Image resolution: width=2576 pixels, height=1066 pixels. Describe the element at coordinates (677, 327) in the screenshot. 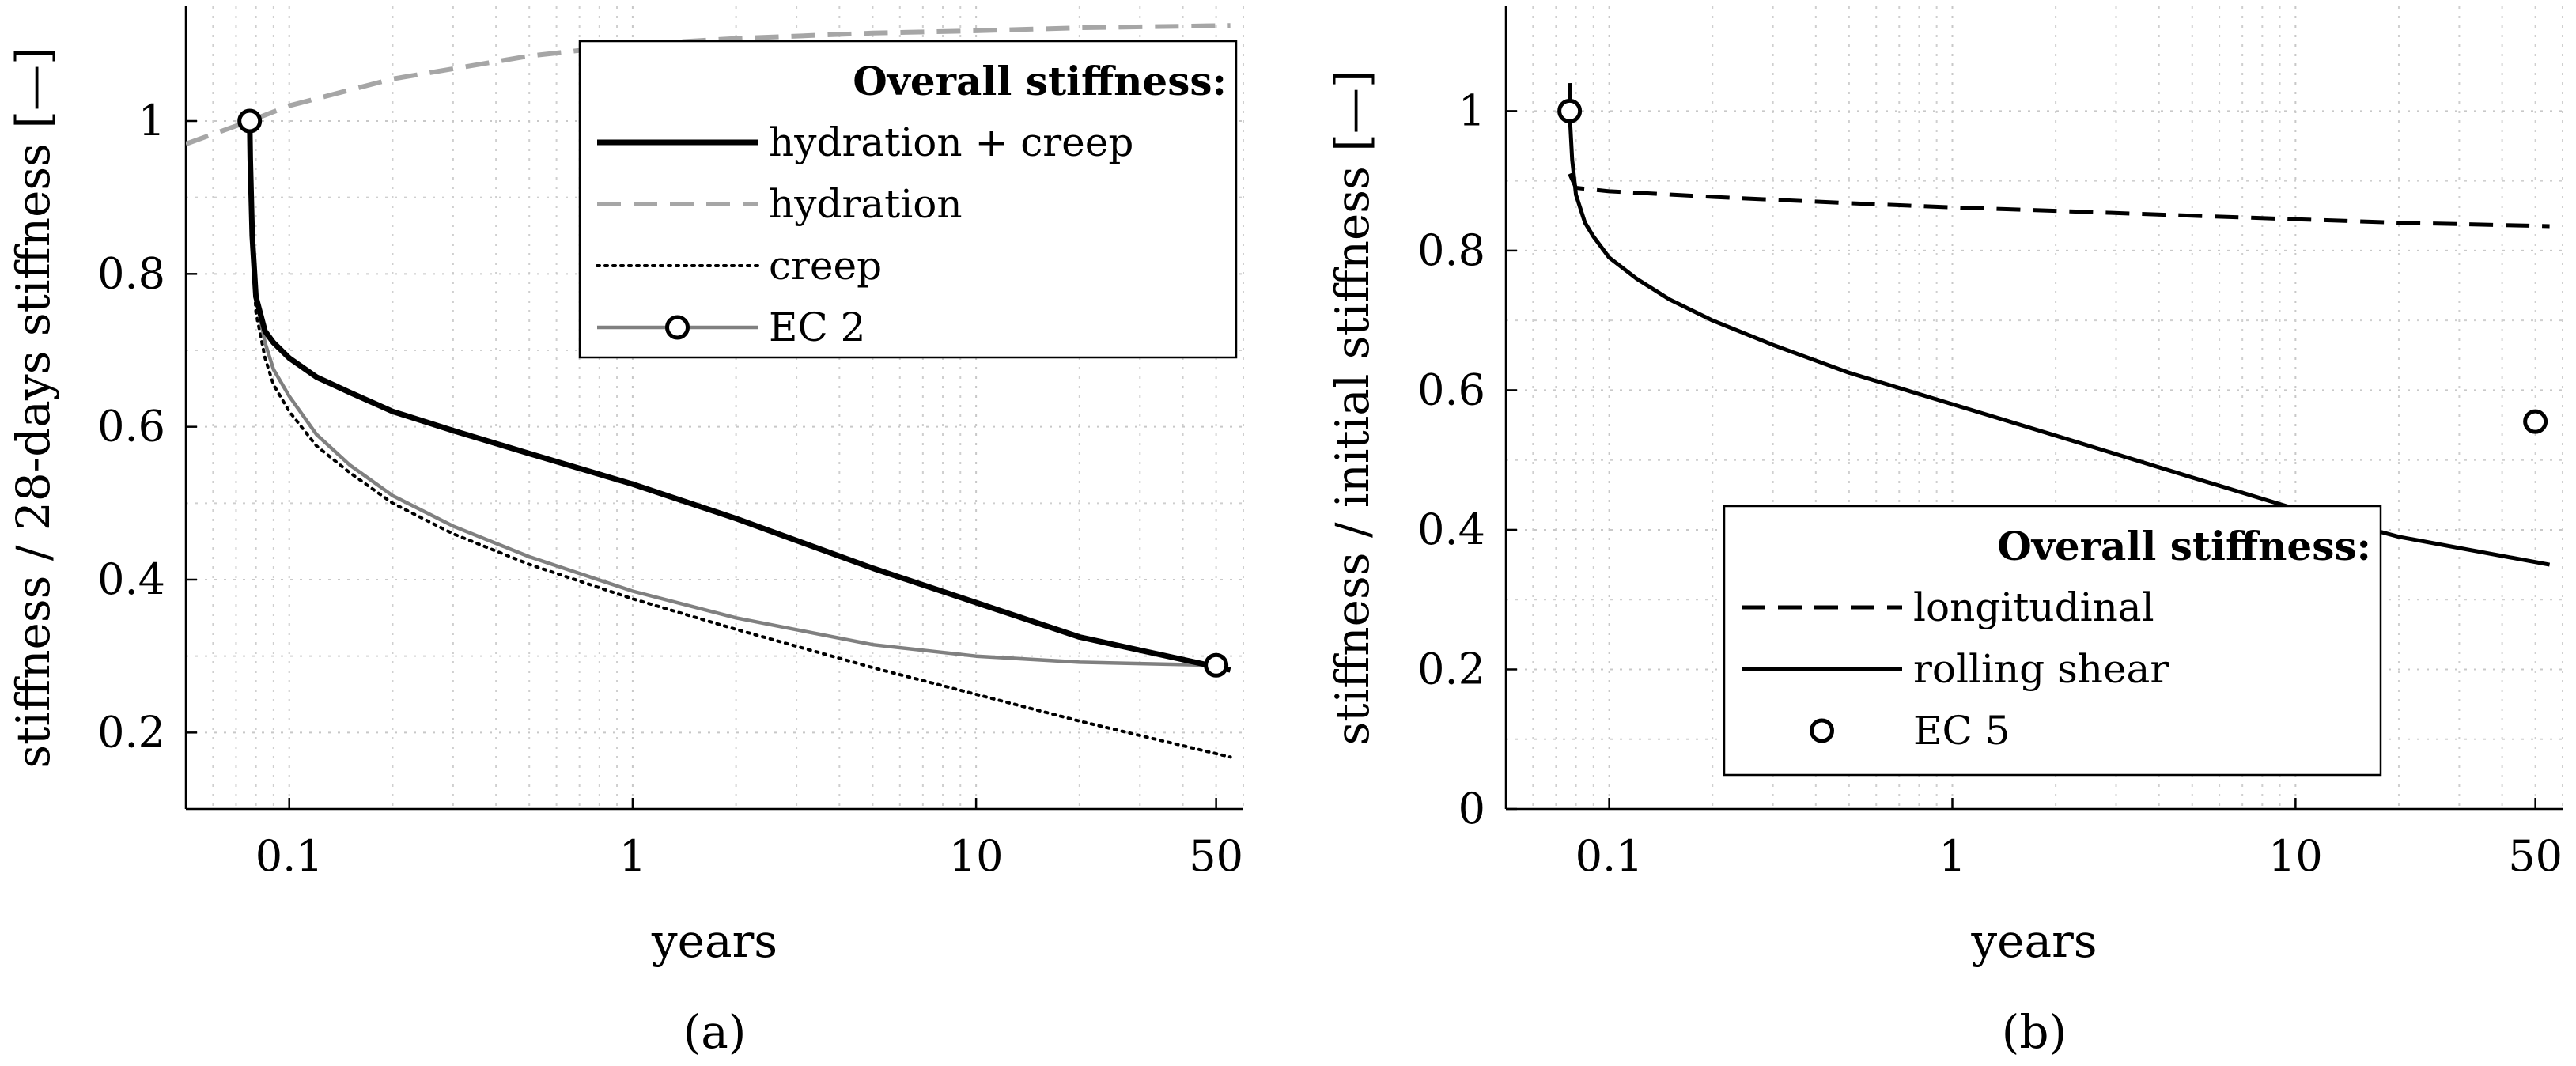

I see `legend-marker` at that location.